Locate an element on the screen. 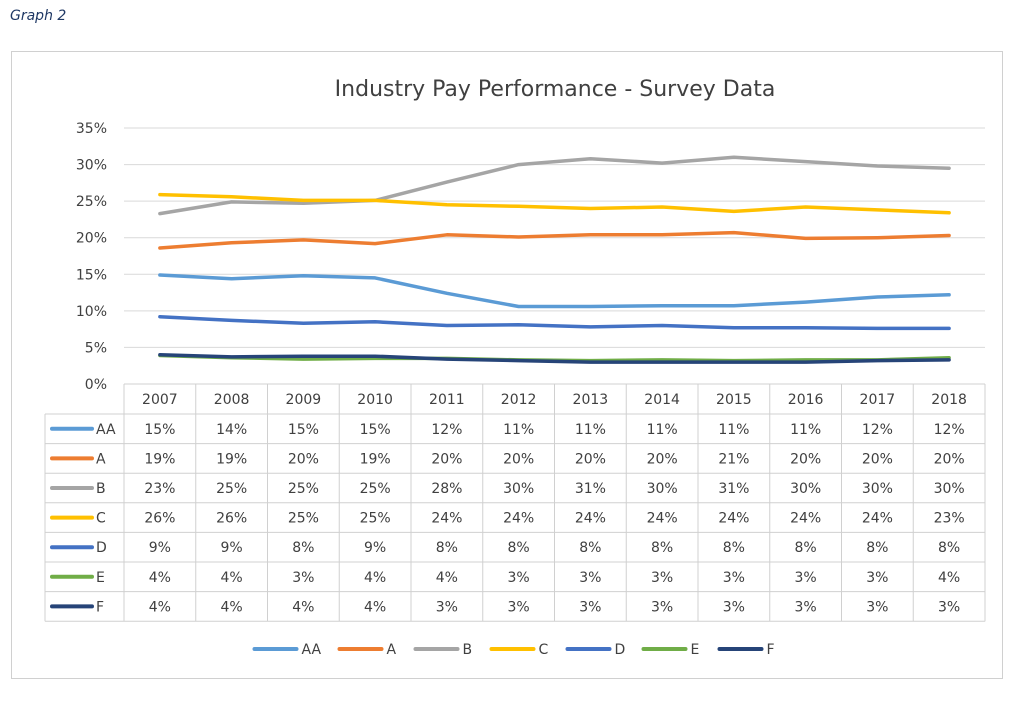  x-category-label: 2016 is located at coordinates (806, 400).